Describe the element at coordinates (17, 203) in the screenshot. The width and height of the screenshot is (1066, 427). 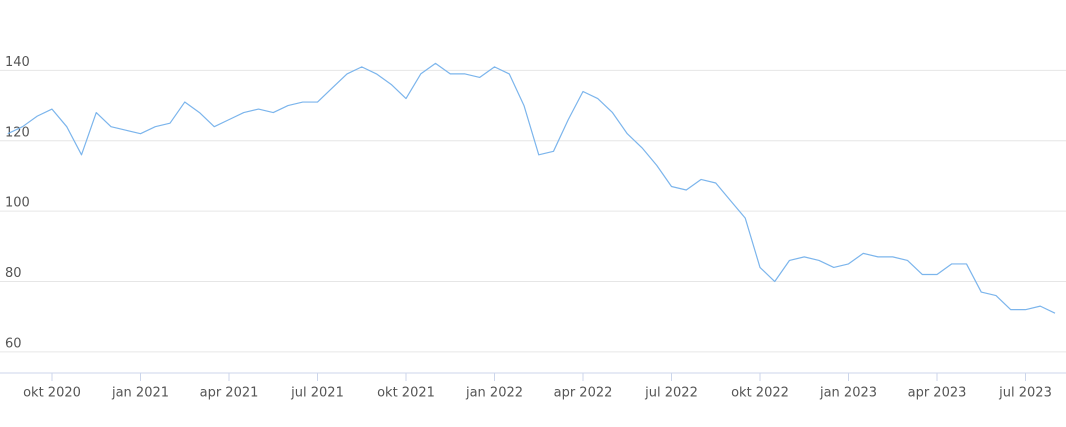
I see `y-tick-label: 100` at that location.